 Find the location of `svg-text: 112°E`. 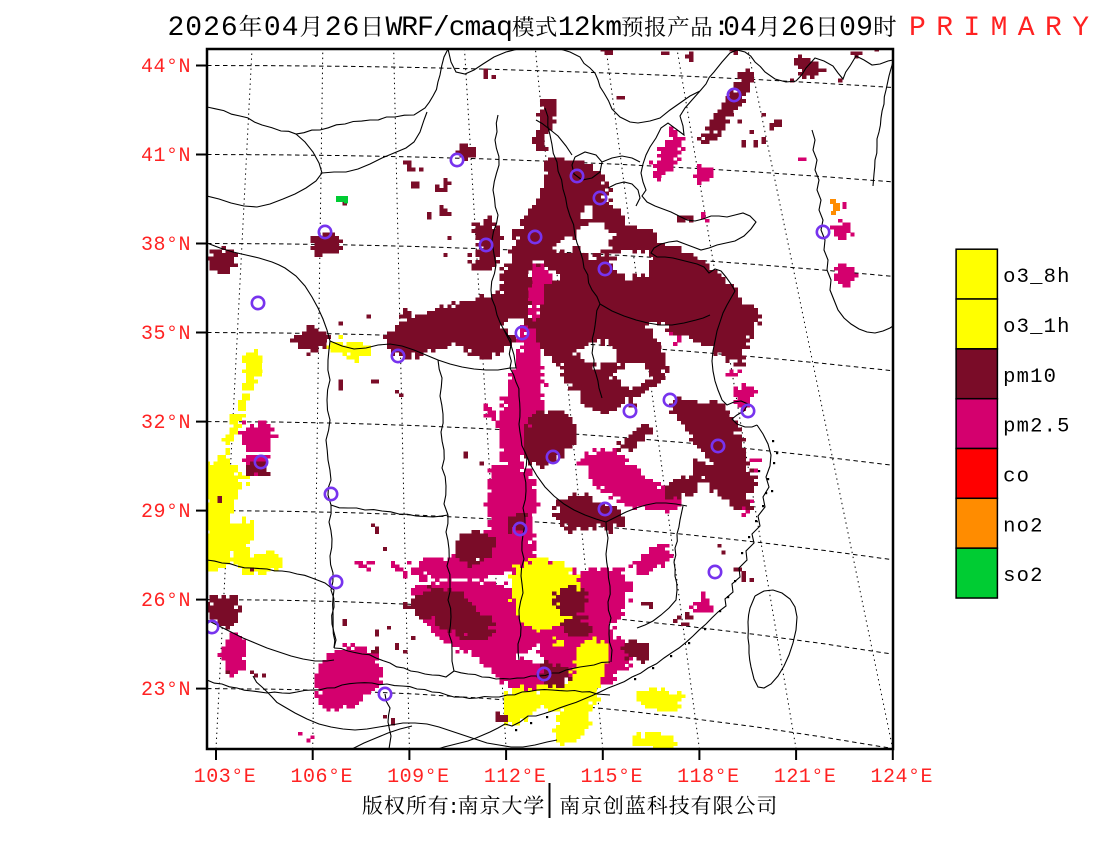

svg-text: 112°E is located at coordinates (515, 777).